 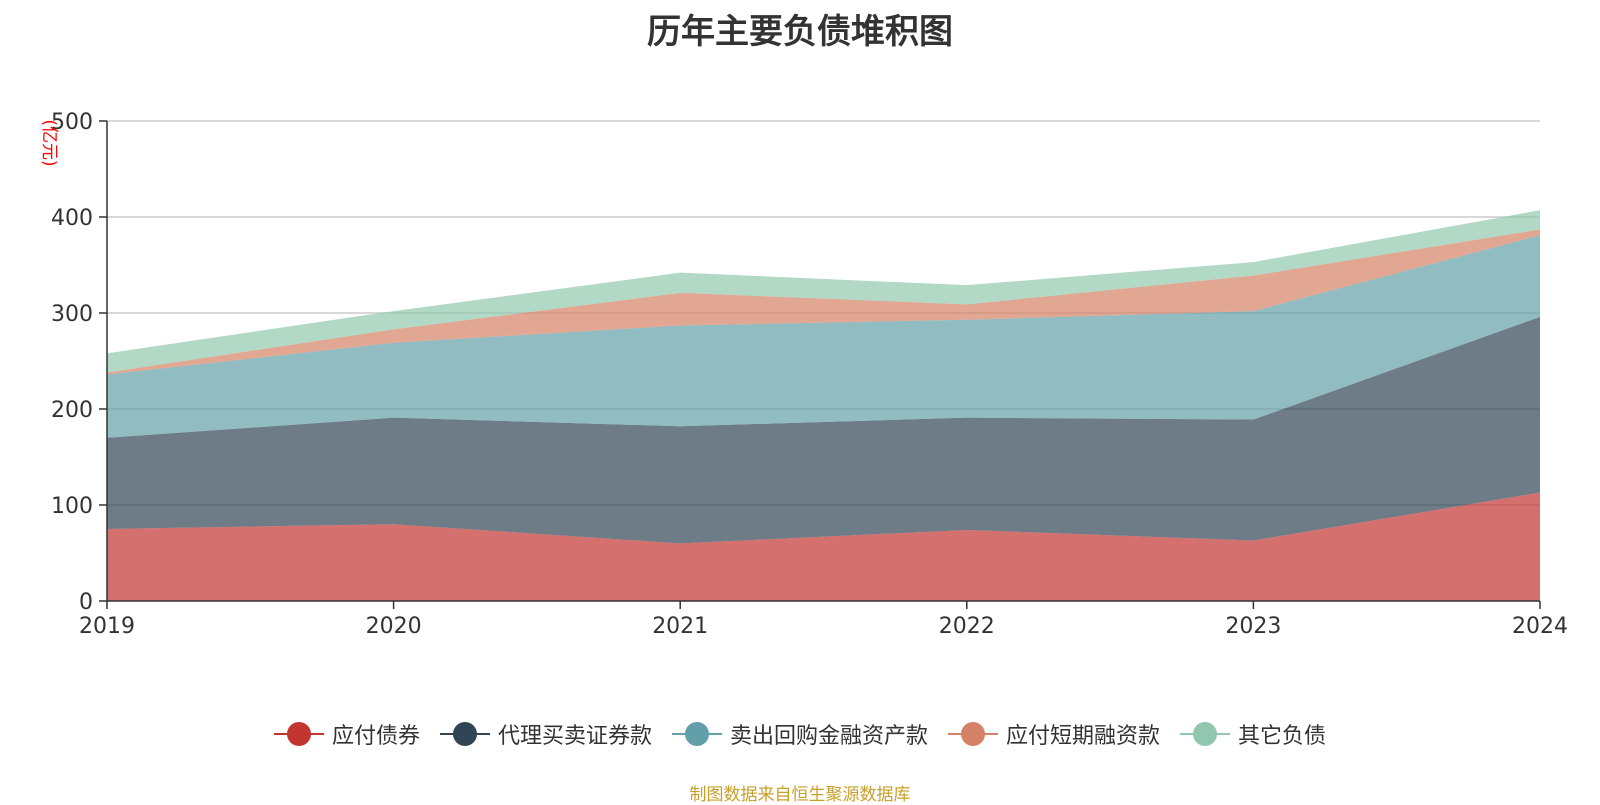 I want to click on legend-item: 应付债券, so click(x=346, y=734).